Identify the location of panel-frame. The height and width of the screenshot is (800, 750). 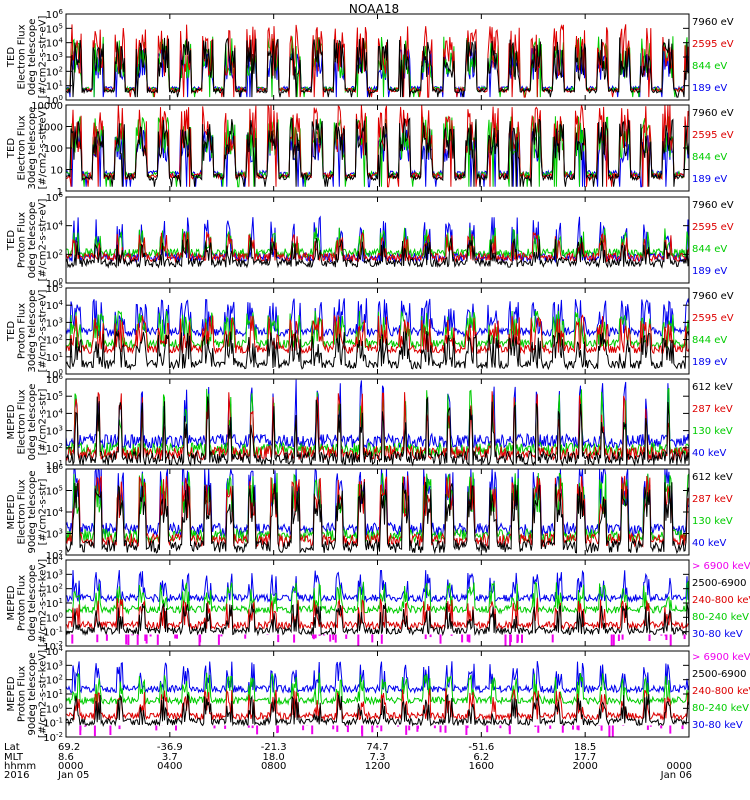
(377, 240).